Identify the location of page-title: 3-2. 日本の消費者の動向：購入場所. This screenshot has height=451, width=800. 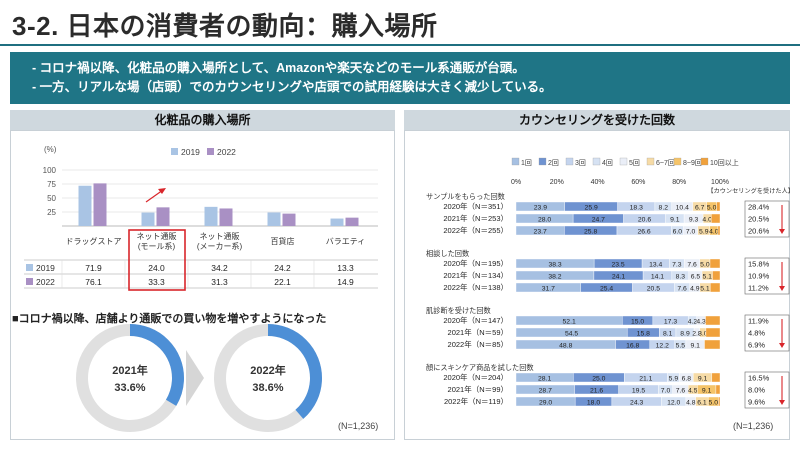
(225, 26).